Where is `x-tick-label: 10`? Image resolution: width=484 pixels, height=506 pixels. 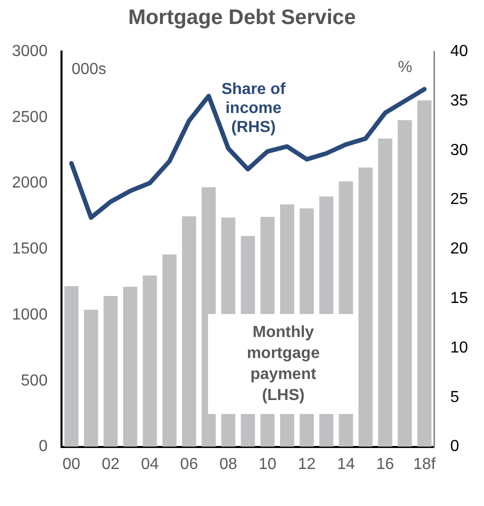 x-tick-label: 10 is located at coordinates (267, 464).